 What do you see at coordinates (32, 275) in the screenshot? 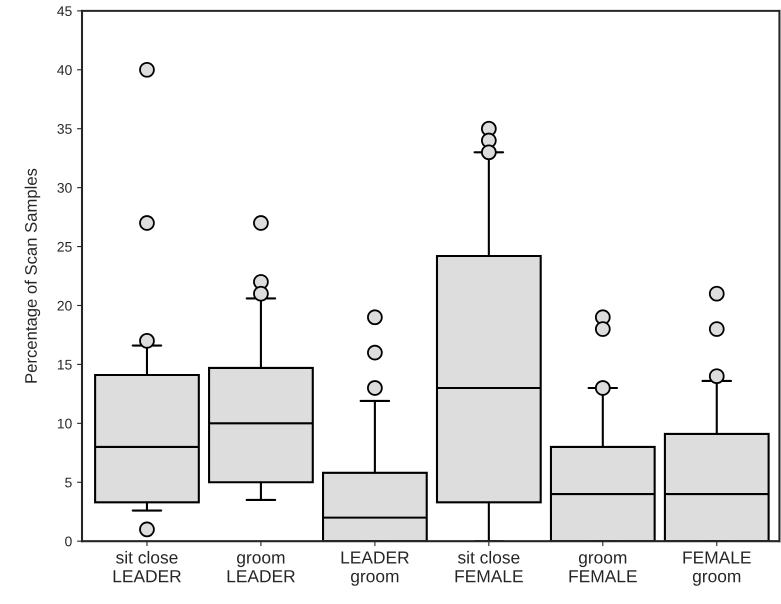
I see `y-axis-title: Percentage of Scan Samples` at bounding box center [32, 275].